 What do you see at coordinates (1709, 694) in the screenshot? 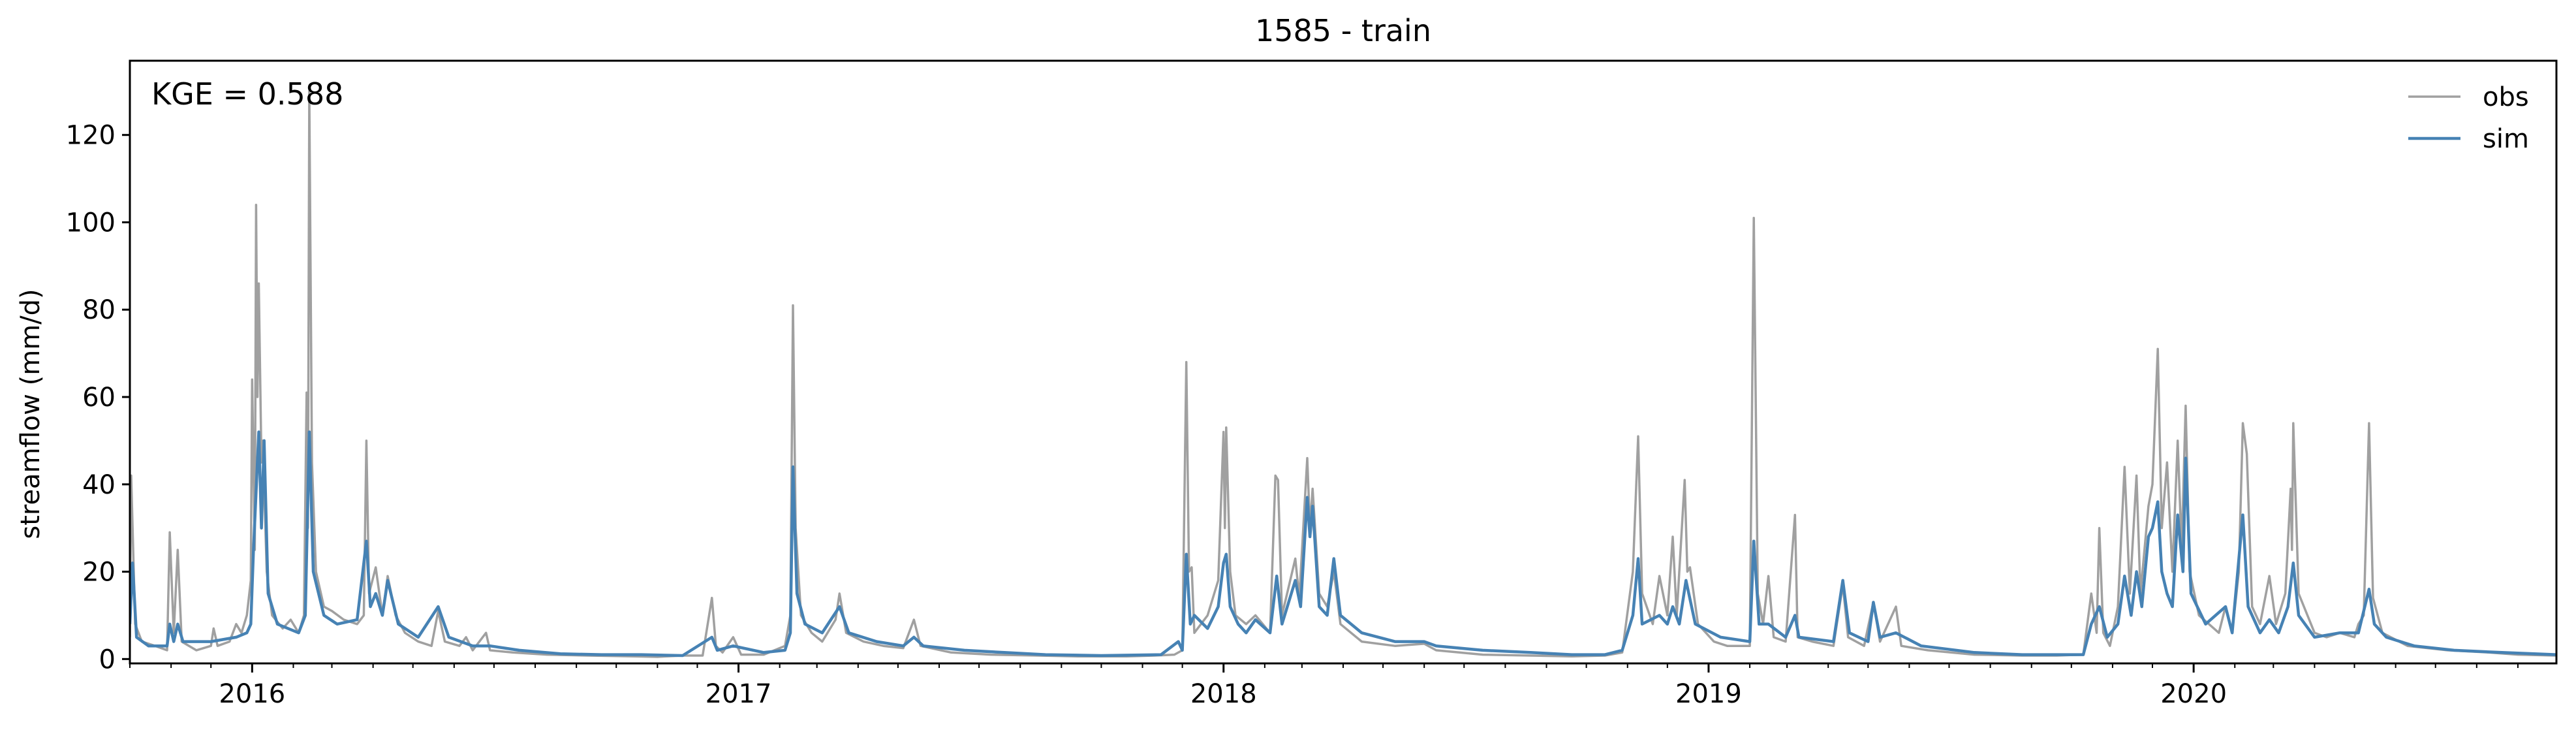
I see `x-tick-label: 2019` at bounding box center [1709, 694].